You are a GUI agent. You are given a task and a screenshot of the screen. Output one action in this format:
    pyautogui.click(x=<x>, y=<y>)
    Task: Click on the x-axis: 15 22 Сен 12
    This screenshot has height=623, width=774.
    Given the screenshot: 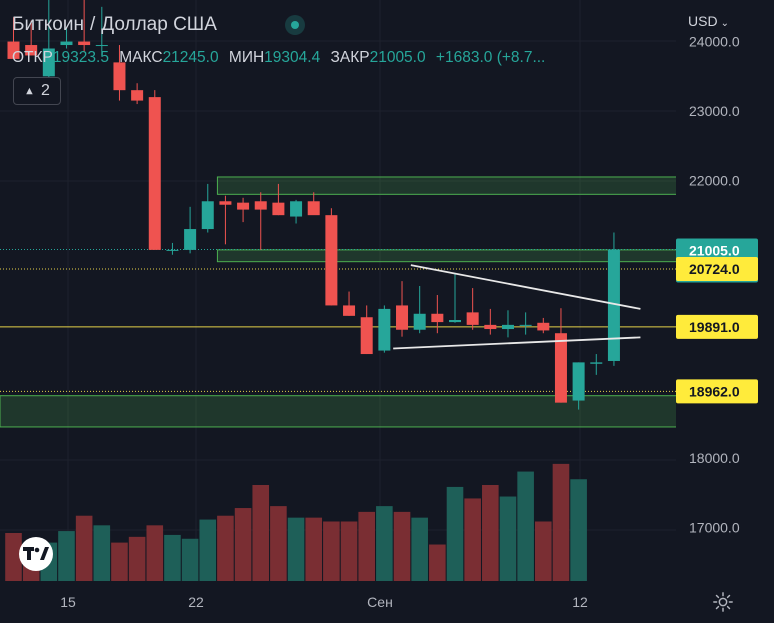 What is the action you would take?
    pyautogui.click(x=324, y=602)
    